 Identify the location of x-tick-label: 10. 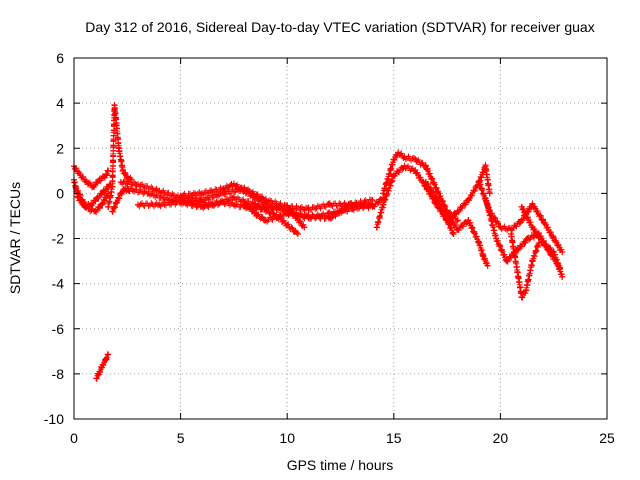
(287, 438).